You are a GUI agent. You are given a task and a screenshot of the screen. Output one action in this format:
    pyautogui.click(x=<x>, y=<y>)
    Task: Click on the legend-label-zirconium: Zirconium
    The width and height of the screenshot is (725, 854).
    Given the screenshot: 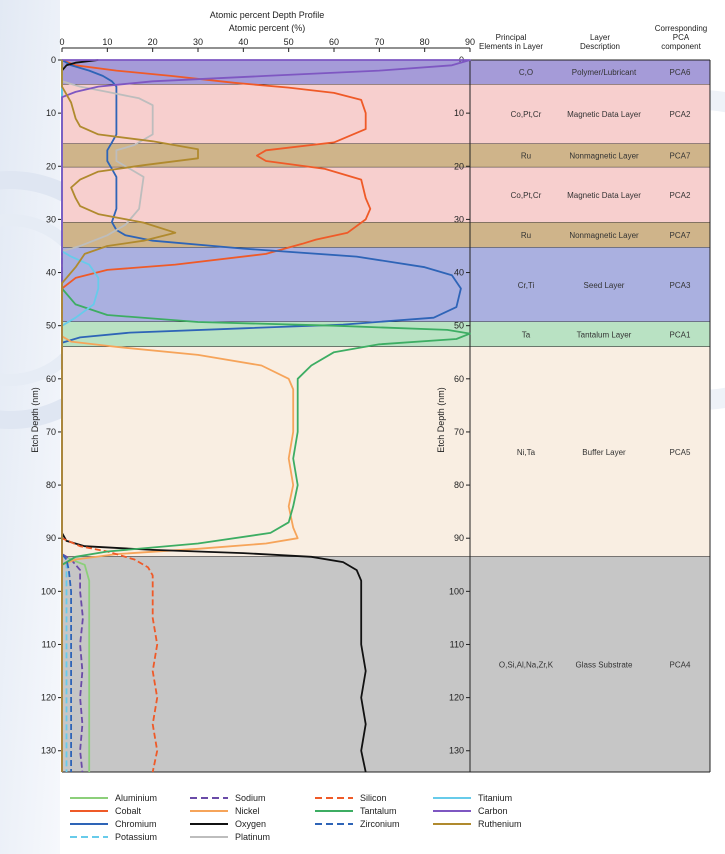 What is the action you would take?
    pyautogui.click(x=380, y=824)
    